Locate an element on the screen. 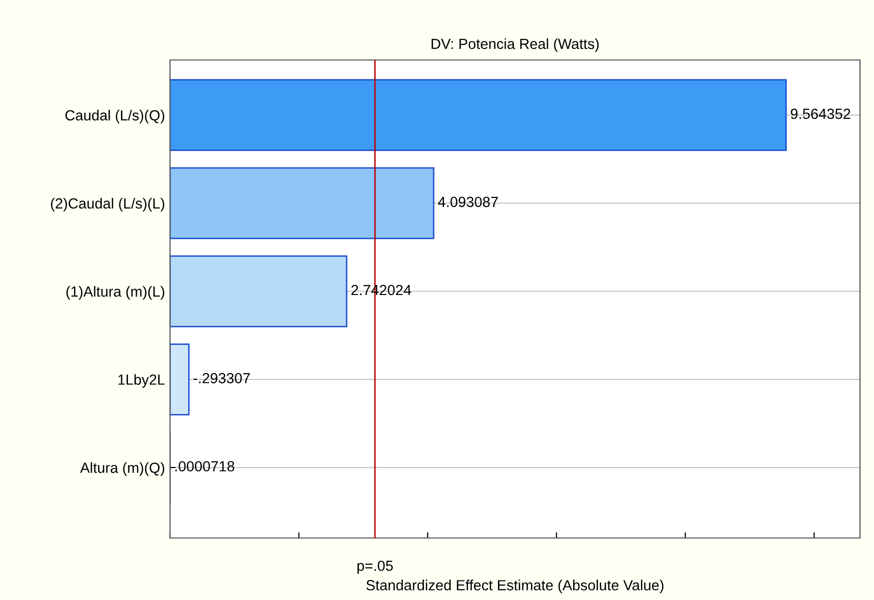  data-label: 9.564352 is located at coordinates (820, 113).